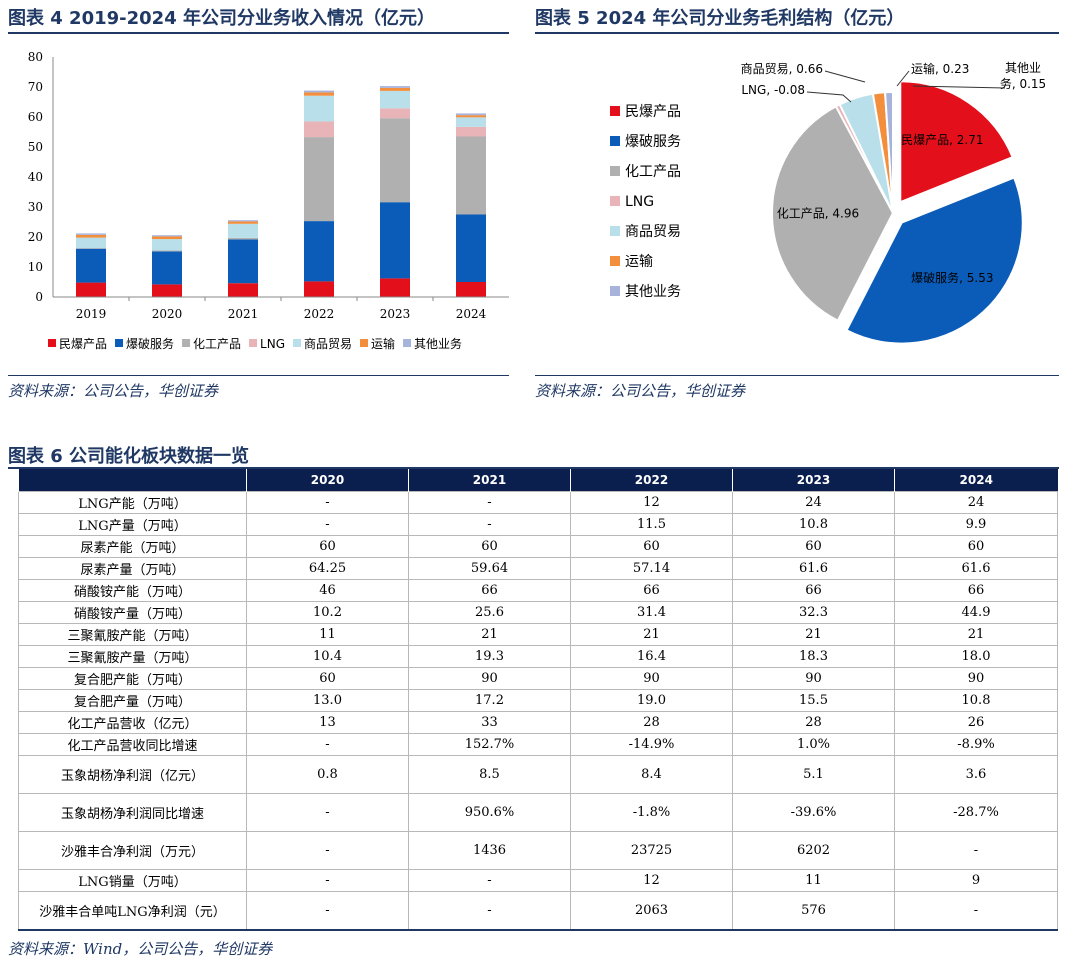  Describe the element at coordinates (976, 700) in the screenshot. I see `table-cell: 10.8` at that location.